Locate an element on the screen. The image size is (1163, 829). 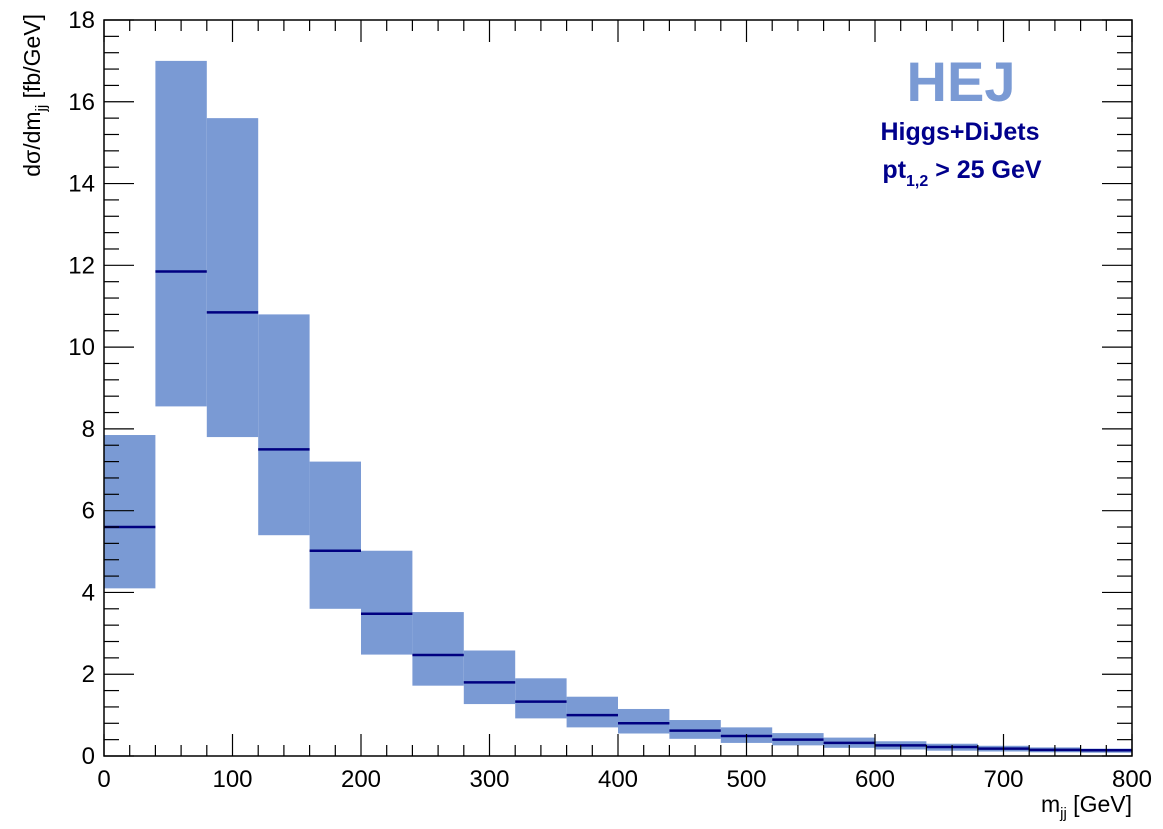
y-tick-label: 6 is located at coordinates (88, 511).